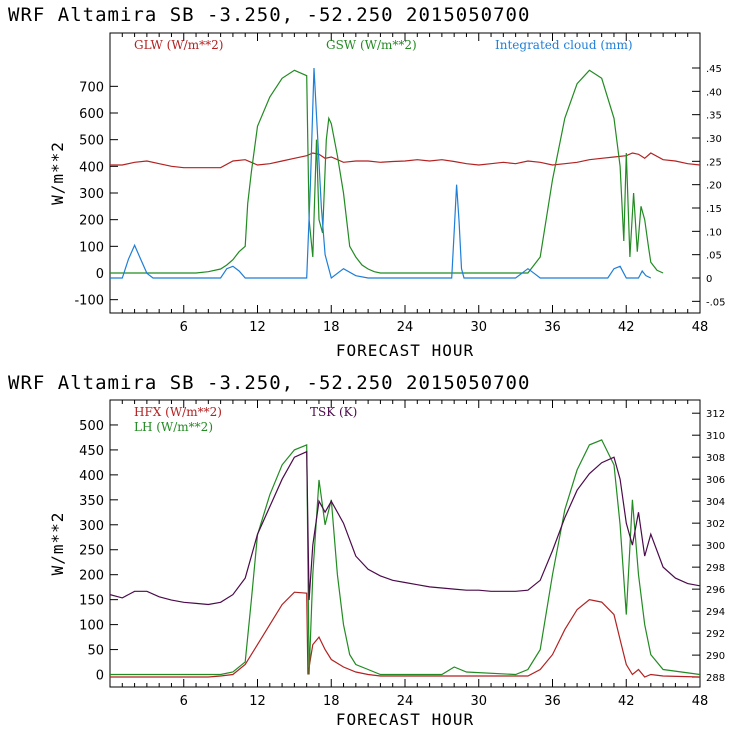 This screenshot has height=740, width=740. Describe the element at coordinates (91, 451) in the screenshot. I see `y-tick-label: 450` at that location.